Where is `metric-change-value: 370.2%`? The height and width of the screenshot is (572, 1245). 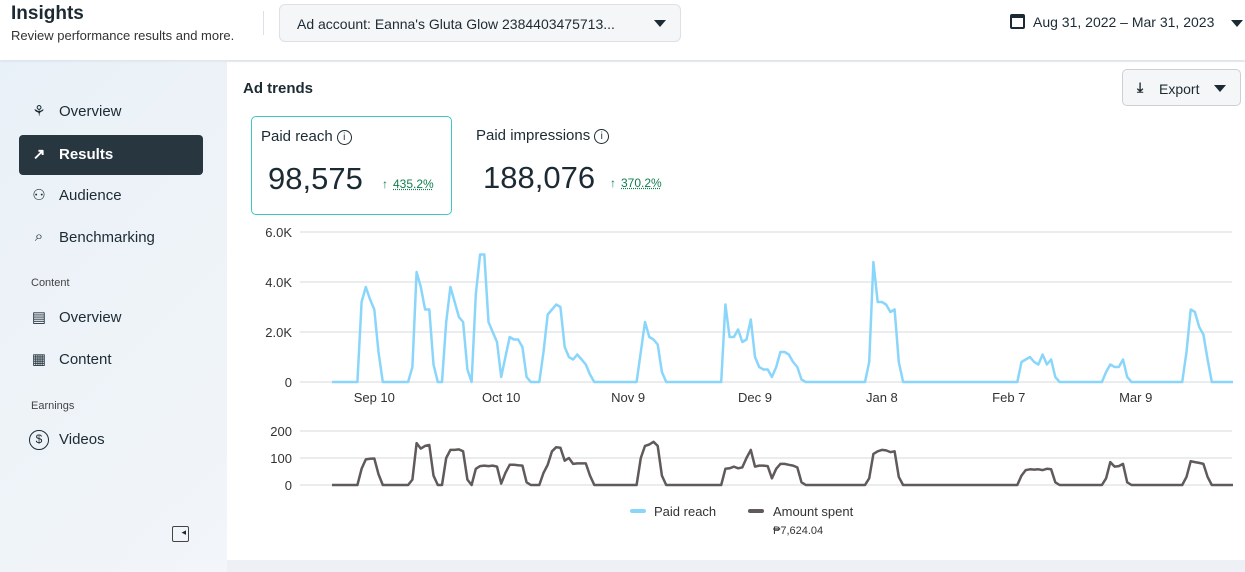 metric-change-value: 370.2% is located at coordinates (641, 183).